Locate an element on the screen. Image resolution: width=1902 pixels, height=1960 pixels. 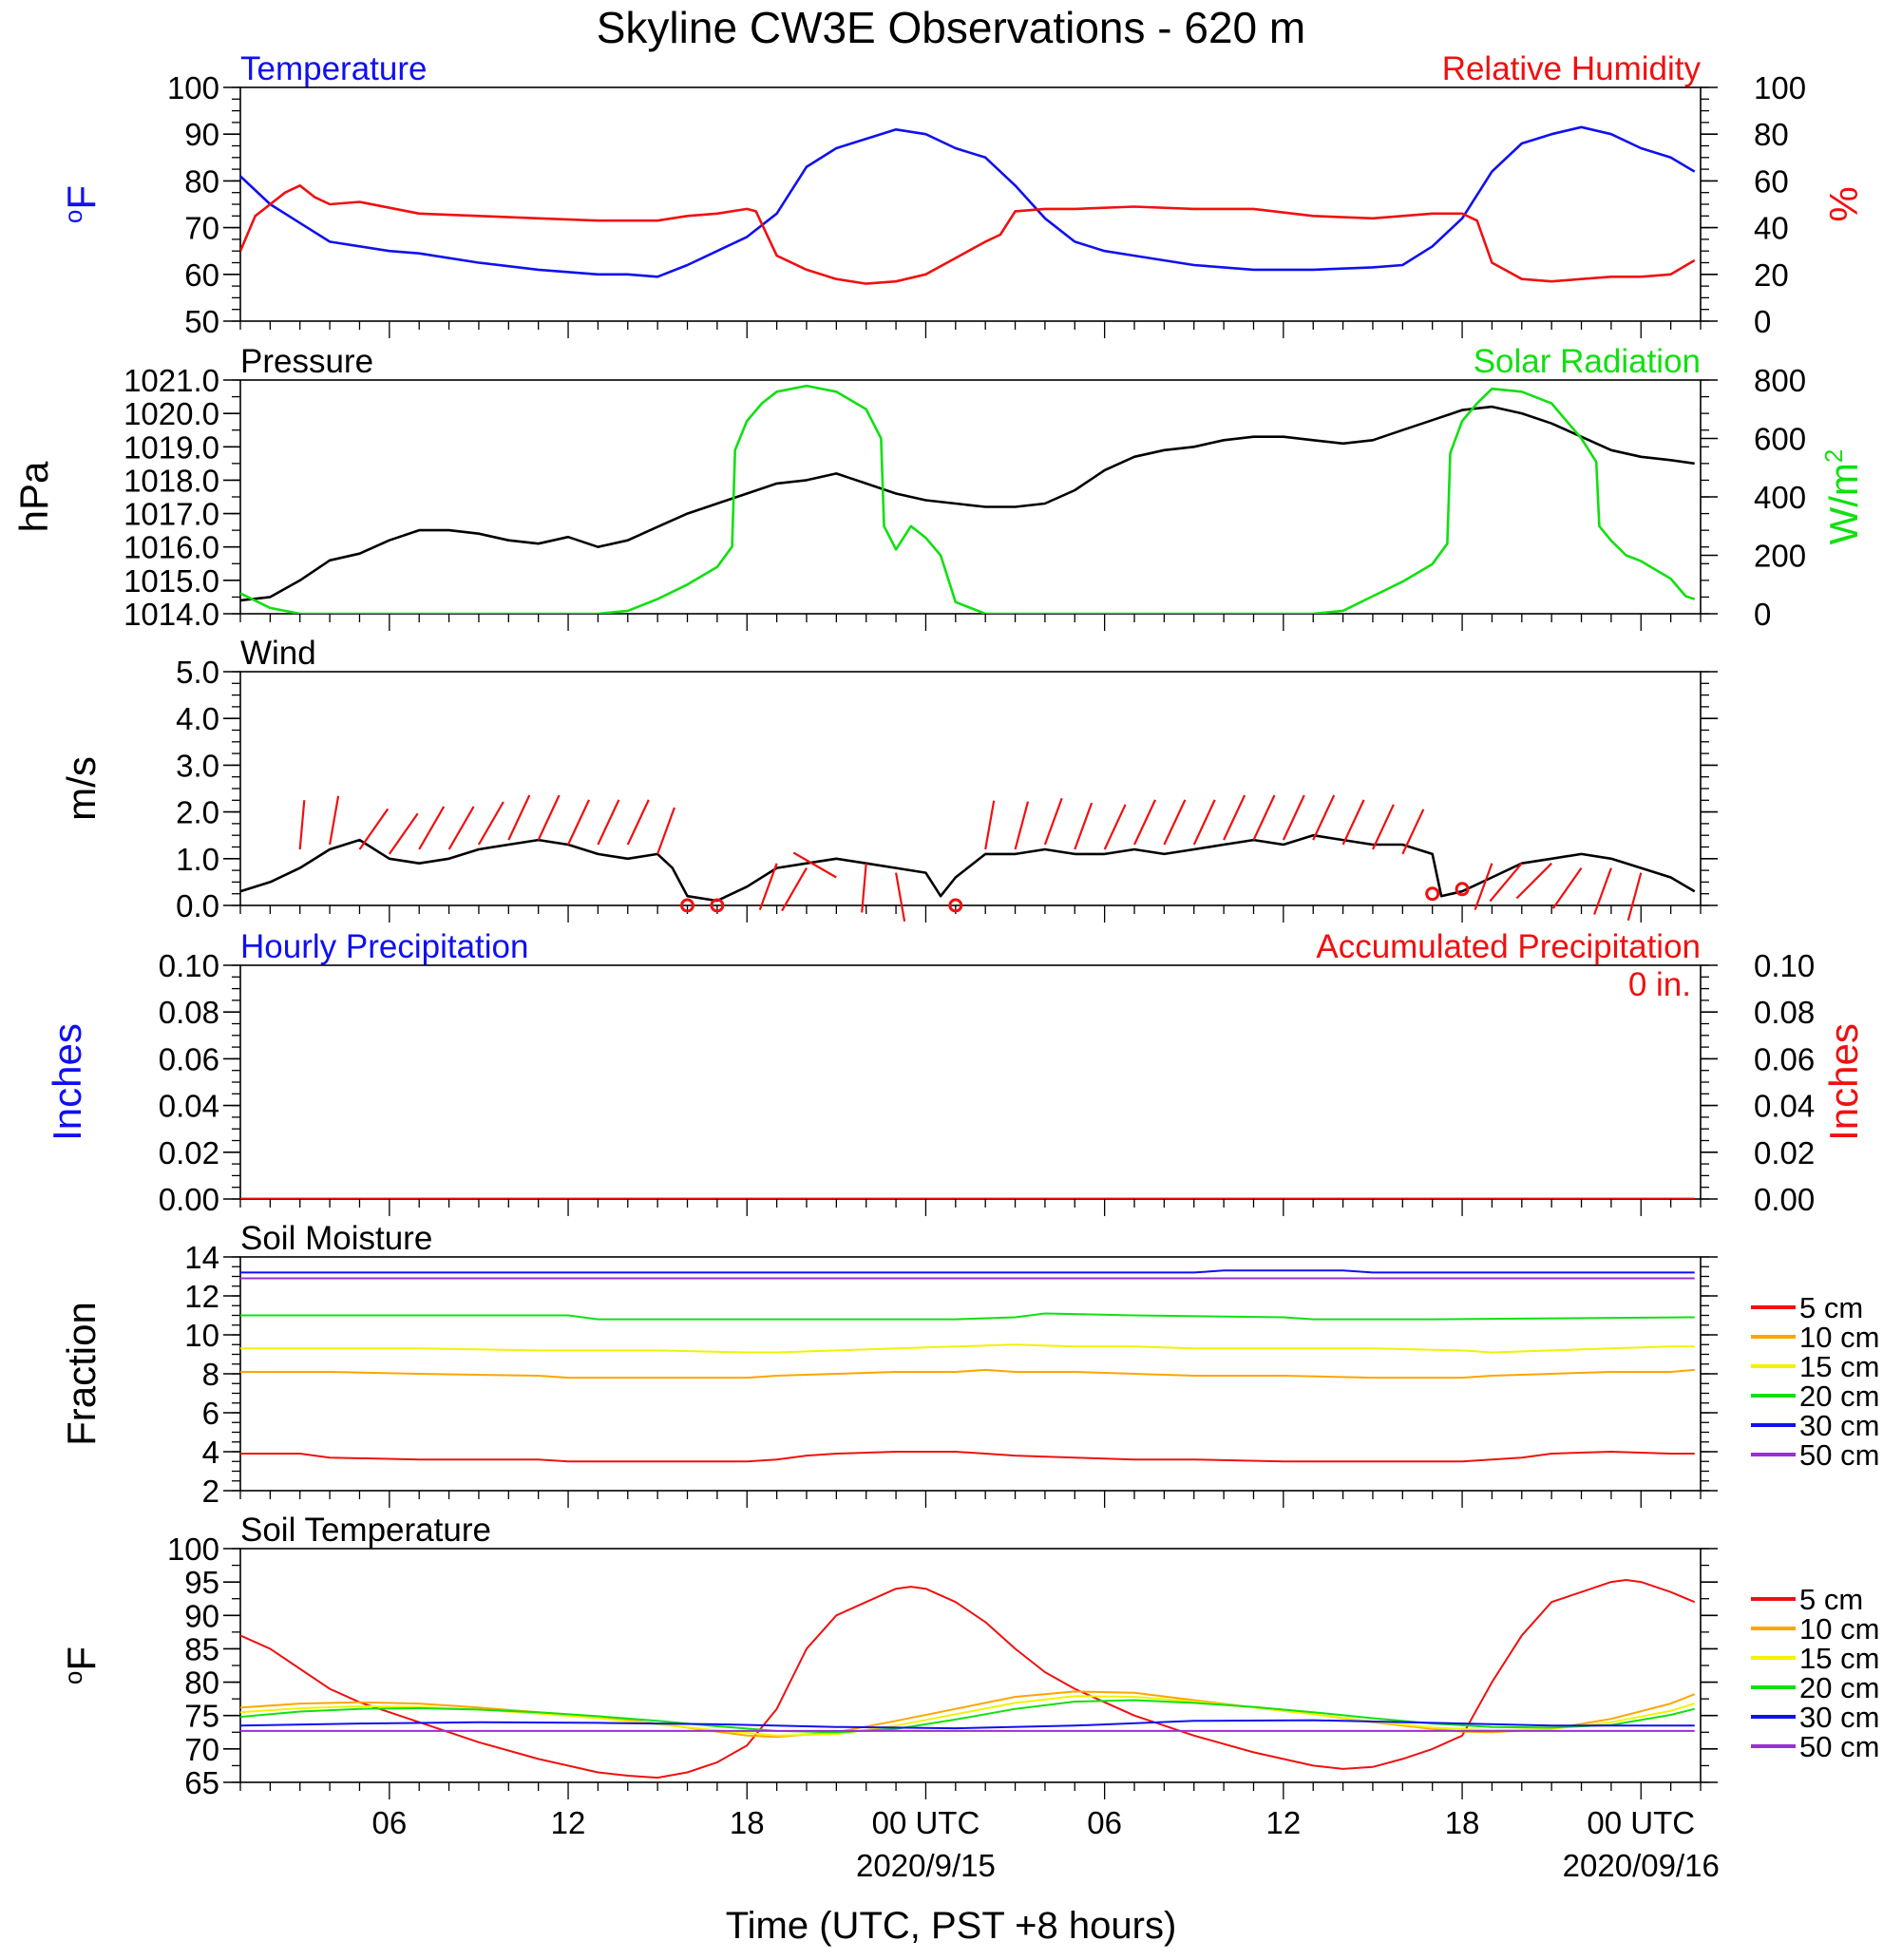
y-axis-label-left-degree-symbol: o is located at coordinates (73, 1677).